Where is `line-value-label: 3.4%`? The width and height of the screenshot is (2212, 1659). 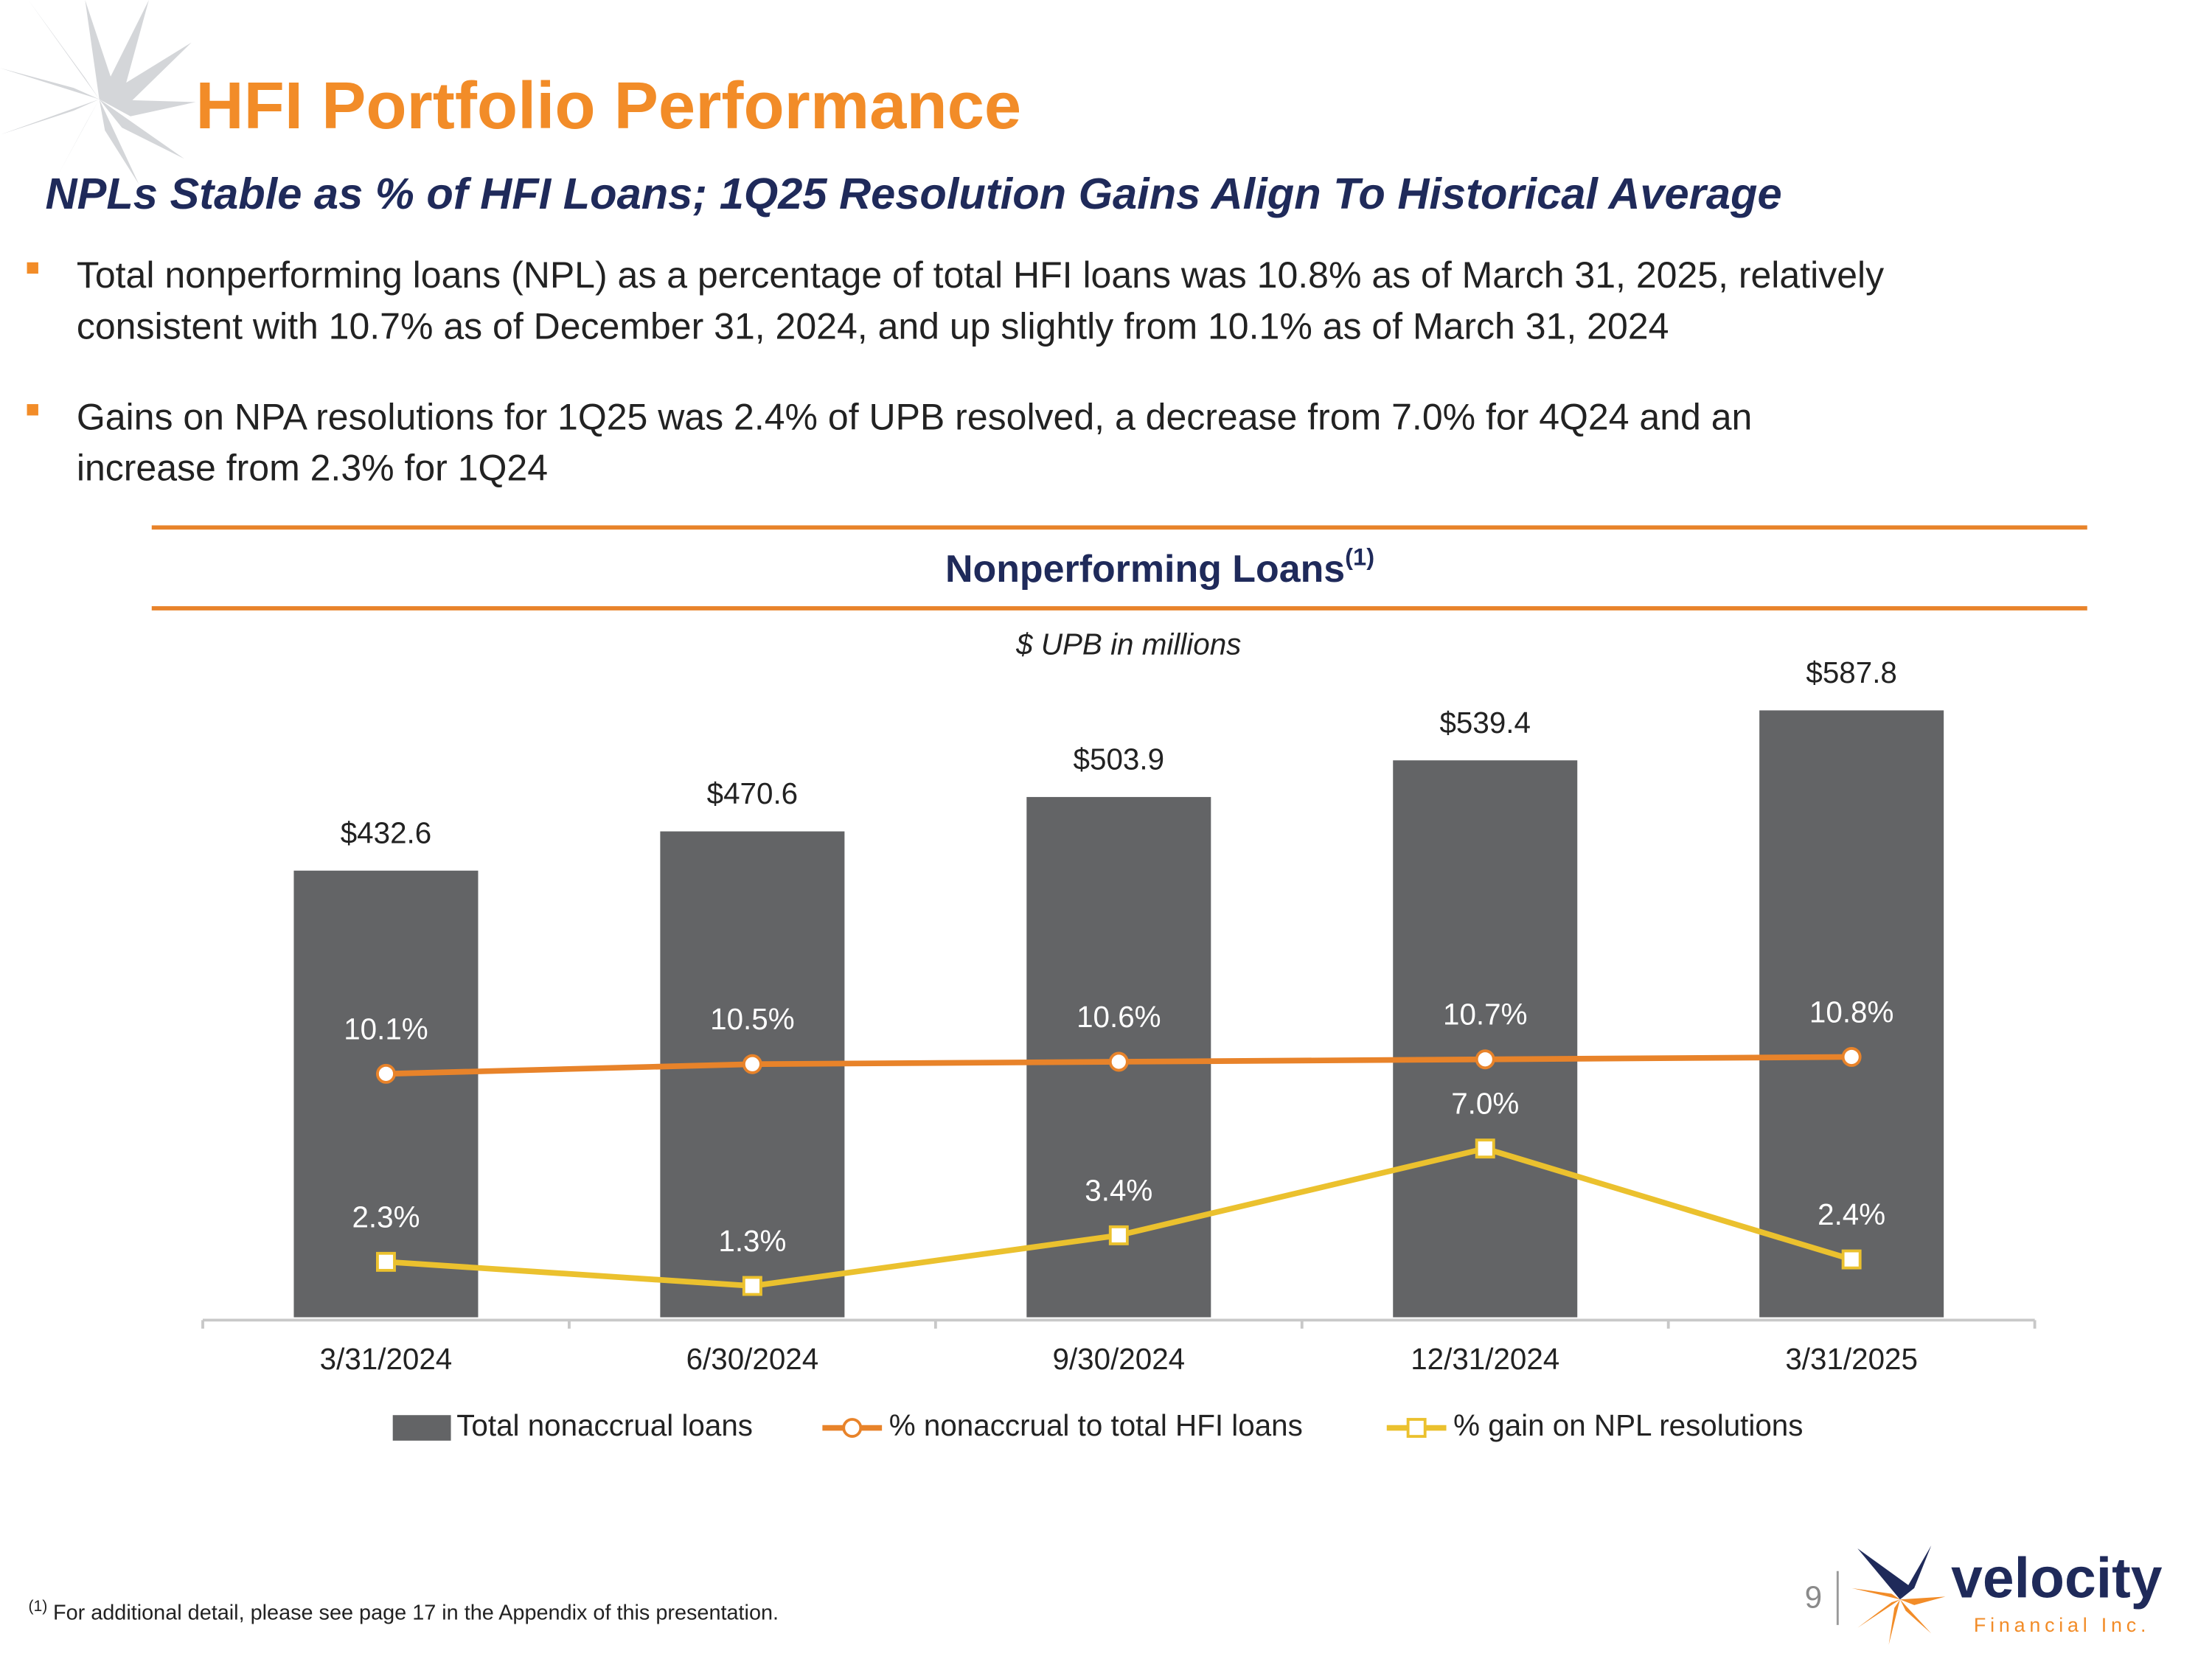 line-value-label: 3.4% is located at coordinates (1118, 1190).